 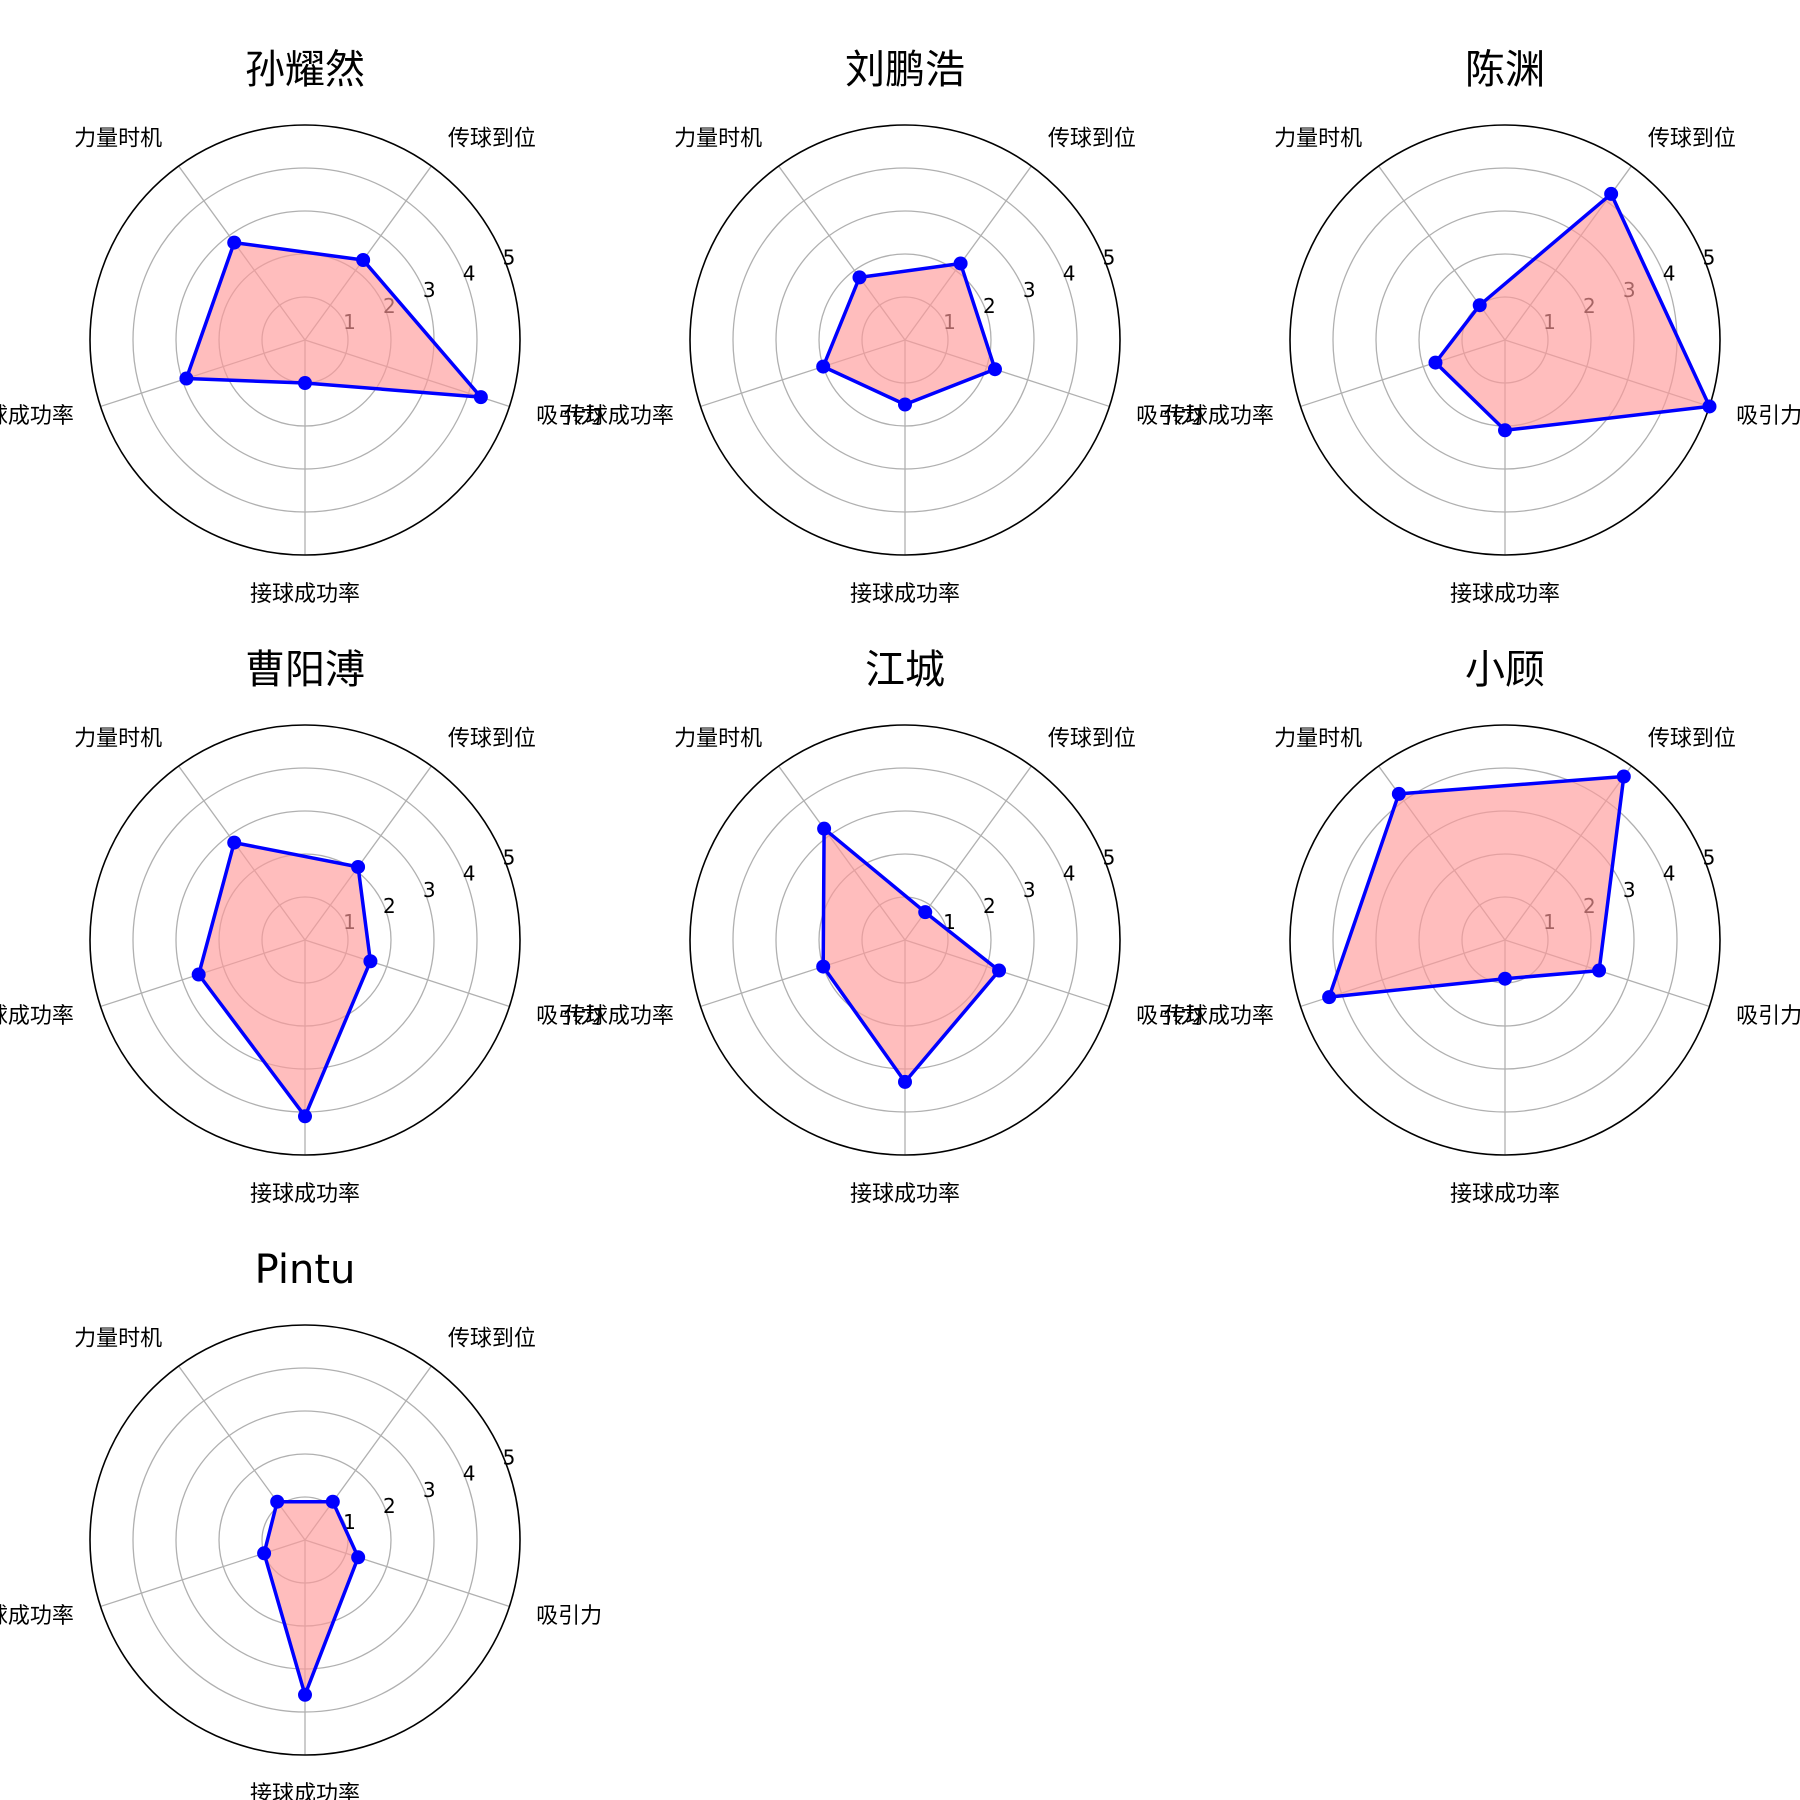 I want to click on chart-title: 陈渊, so click(x=1505, y=70).